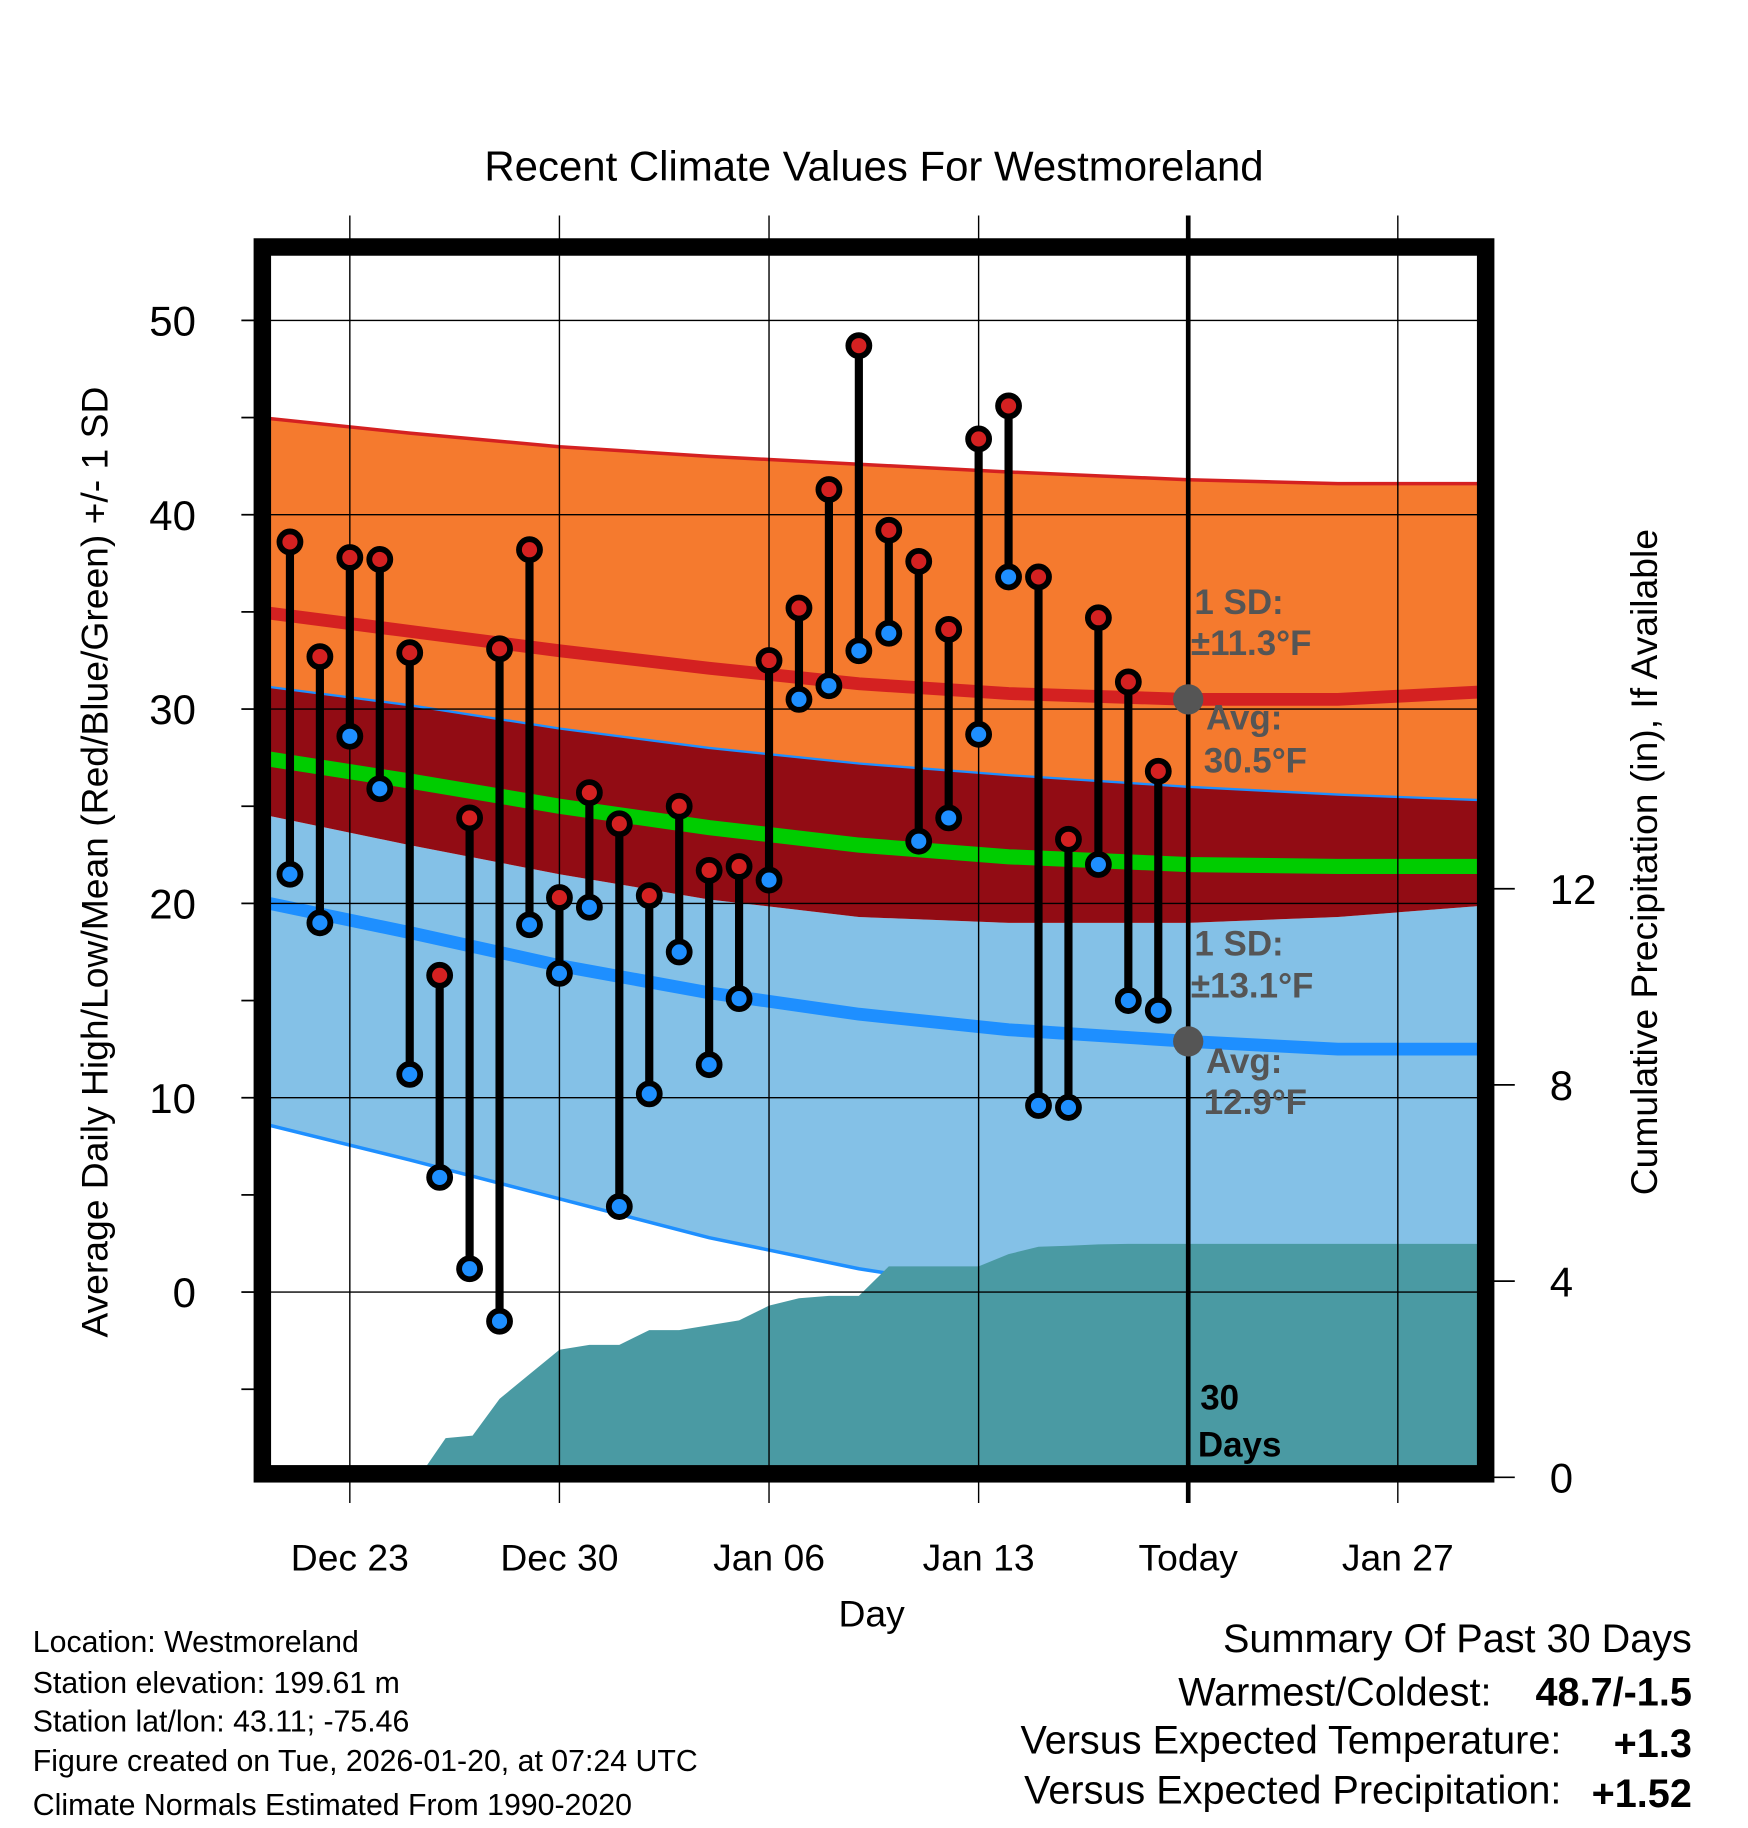 This screenshot has width=1748, height=1828. What do you see at coordinates (1244, 717) in the screenshot?
I see `high-avg-label: Avg:` at bounding box center [1244, 717].